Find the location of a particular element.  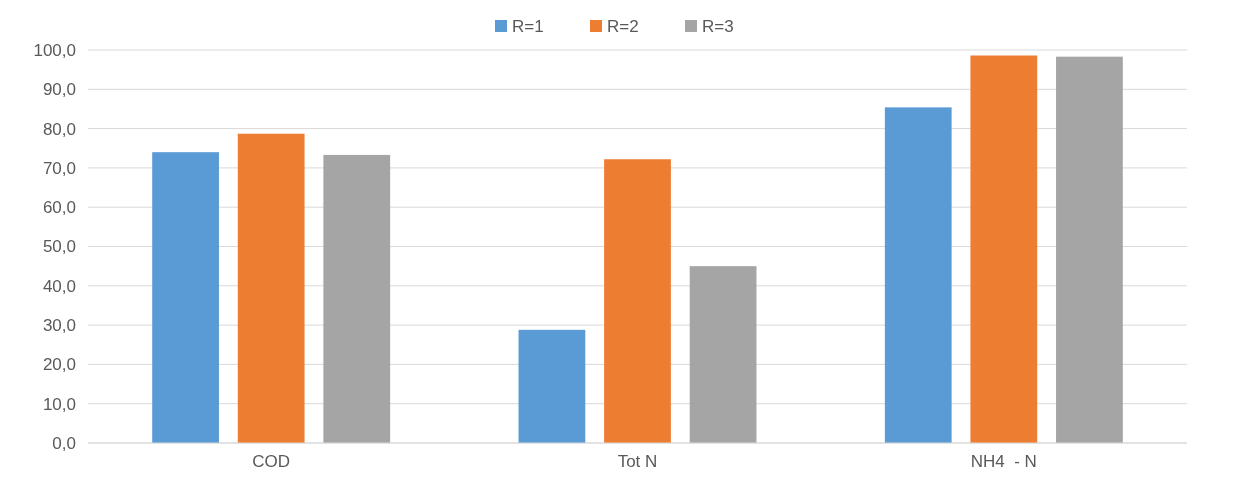

y-tick-label: 90,0 is located at coordinates (59, 90).